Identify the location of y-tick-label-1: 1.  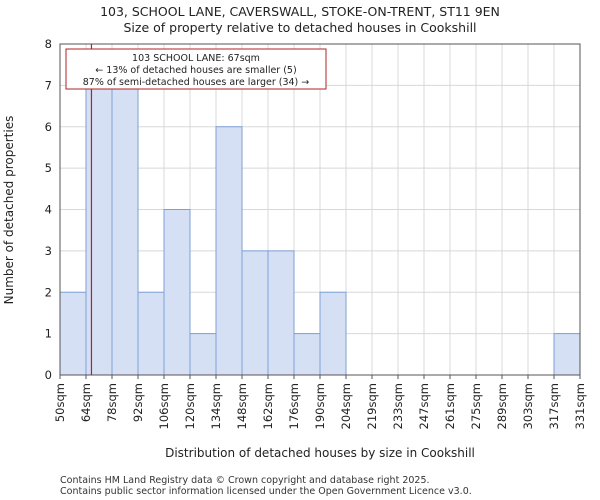
(48, 334).